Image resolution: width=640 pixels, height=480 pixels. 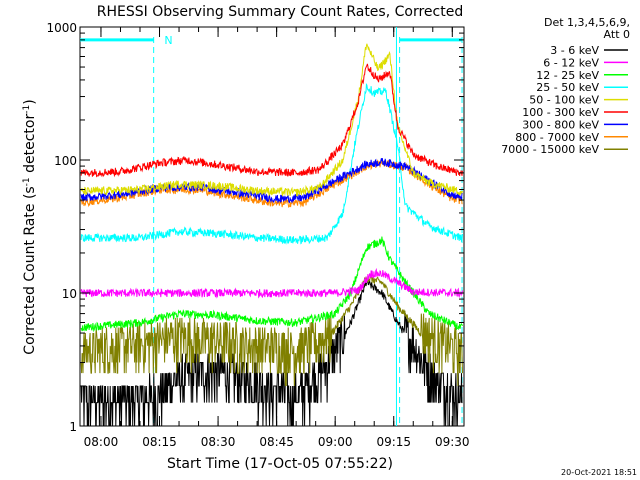 I want to click on legend-label: 6 - 12 keV, so click(x=571, y=62).